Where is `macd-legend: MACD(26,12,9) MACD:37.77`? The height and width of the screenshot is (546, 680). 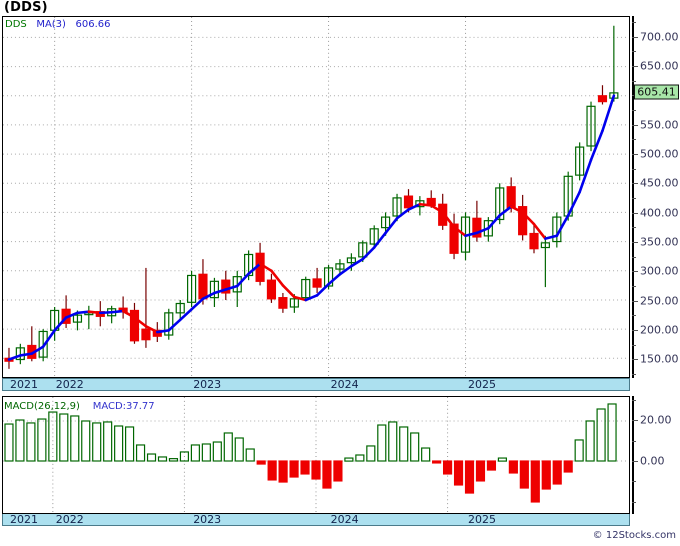 macd-legend: MACD(26,12,9) MACD:37.77 is located at coordinates (79, 406).